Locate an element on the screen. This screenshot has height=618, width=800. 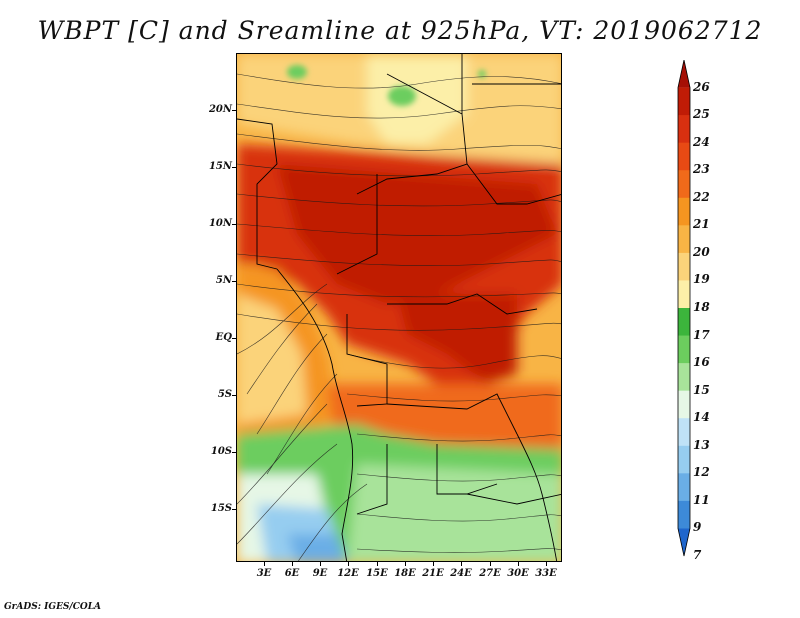
lat-label-15n: 15N is located at coordinates (220, 166).